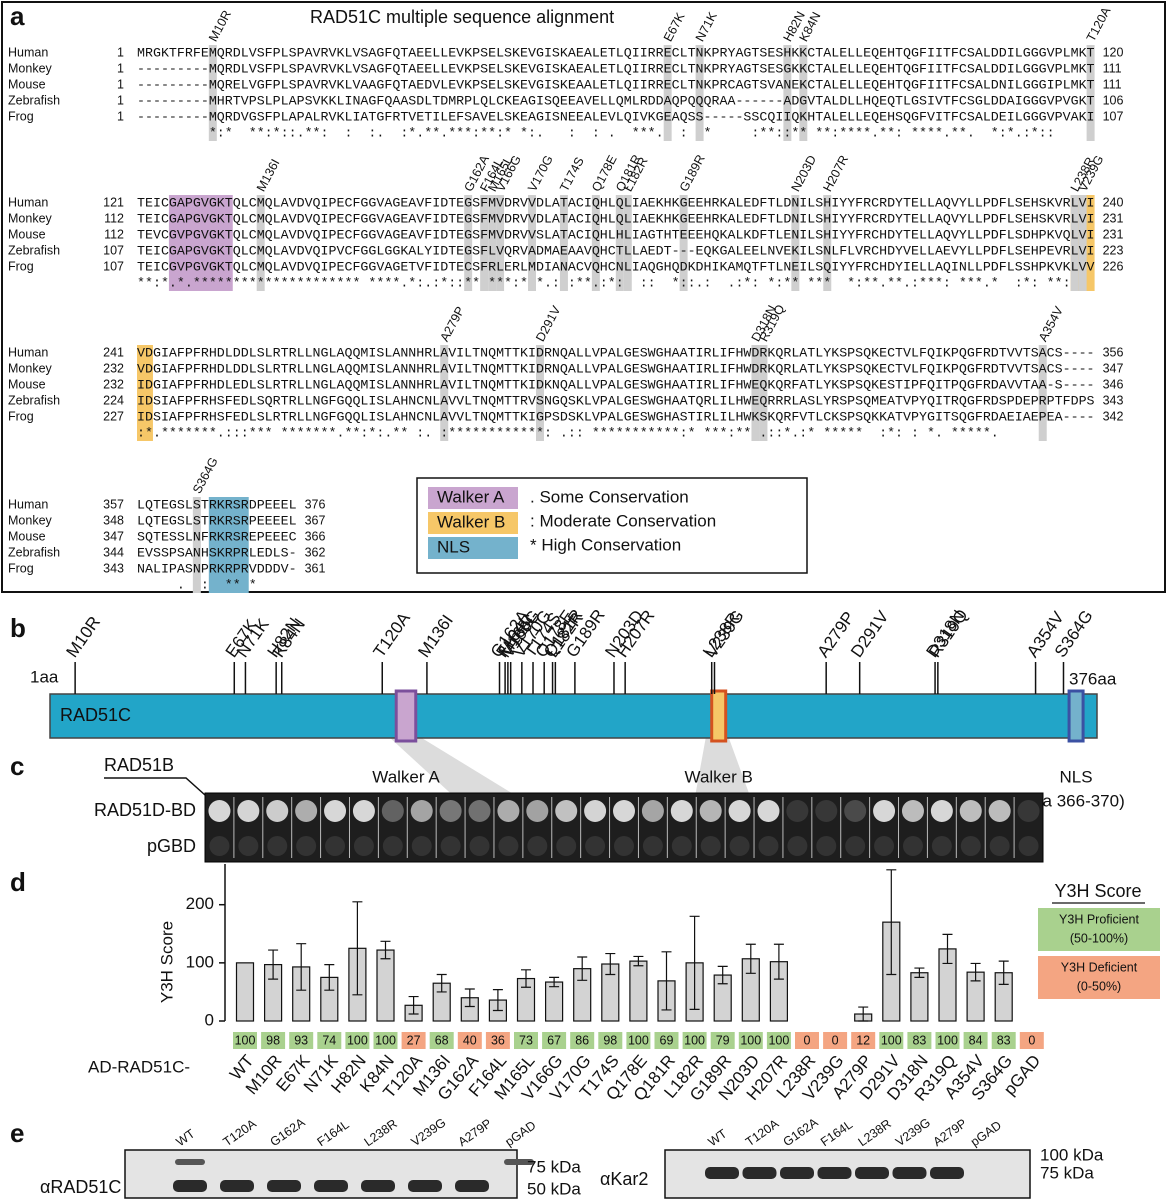  I want to click on antibody-label: αRAD51C, so click(80, 1187).